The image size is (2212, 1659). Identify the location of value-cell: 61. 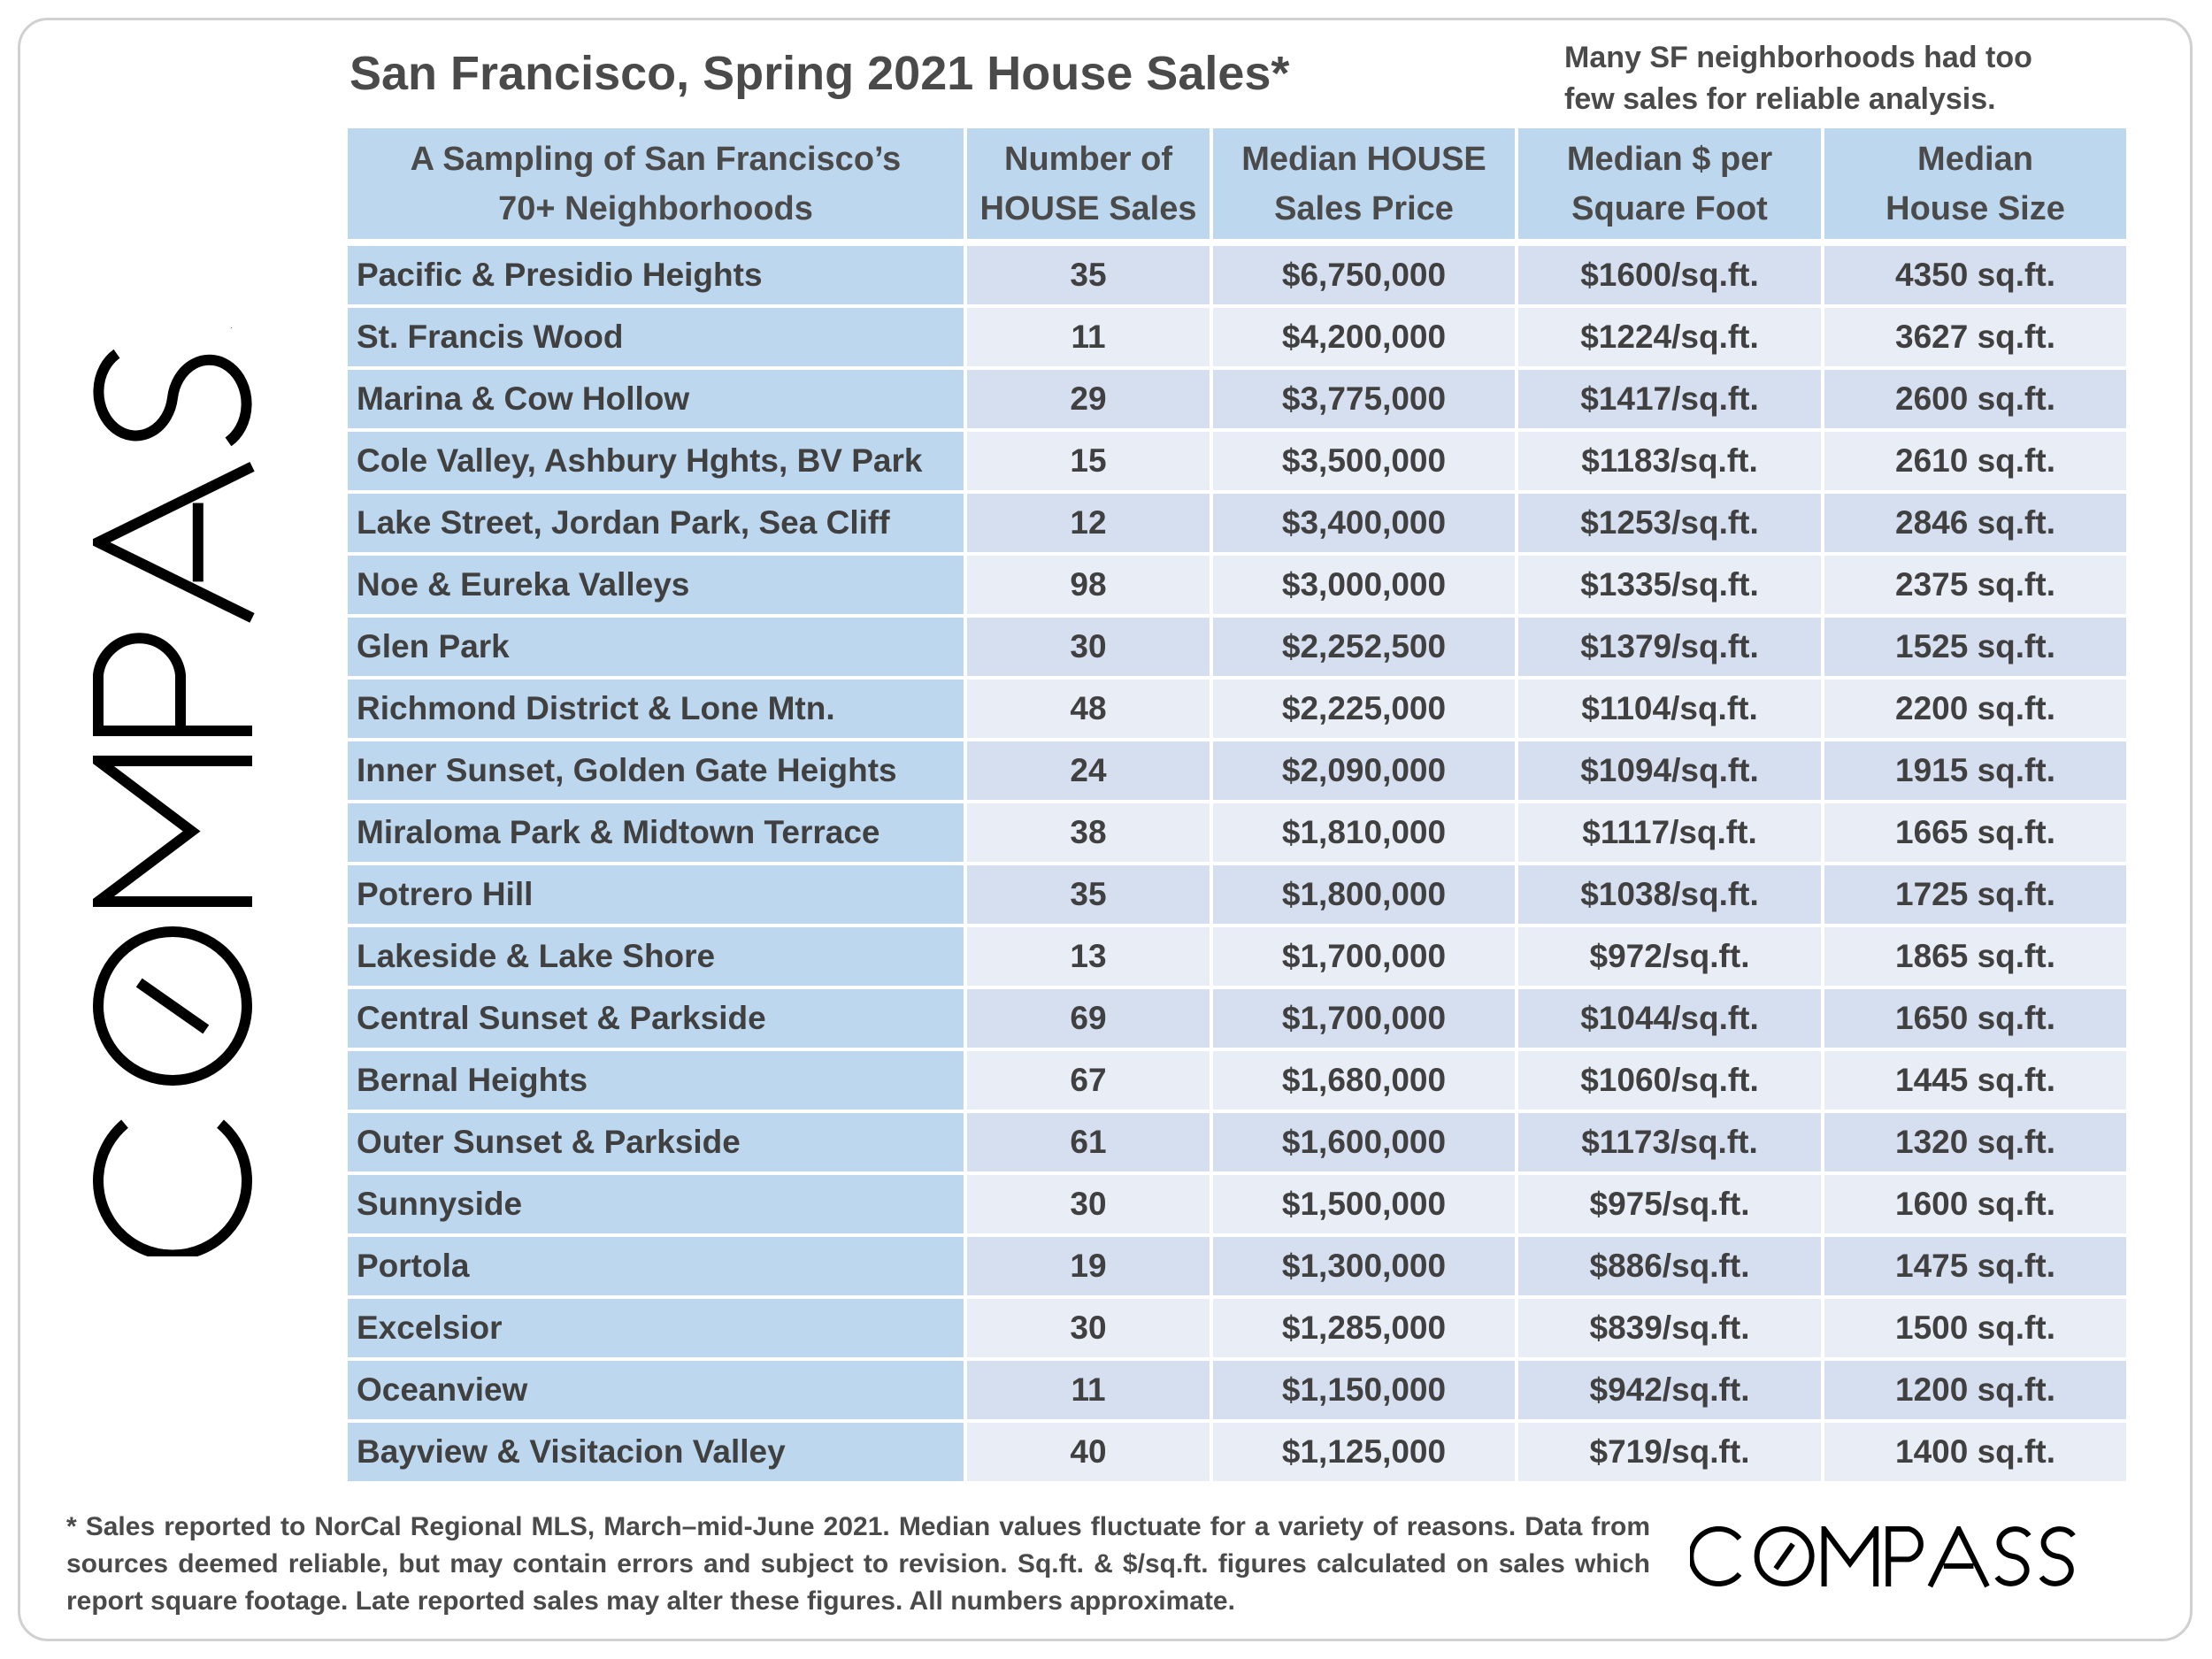
(1090, 1144).